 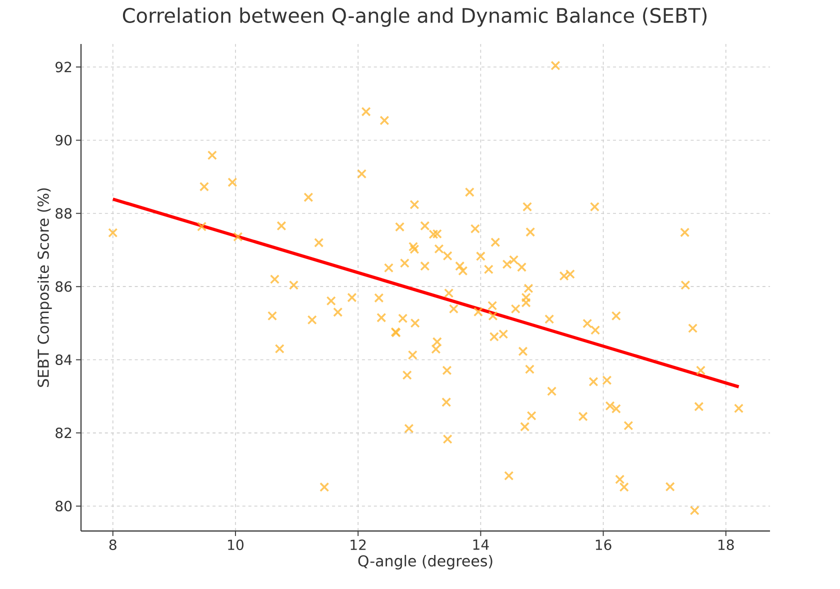 I want to click on y-tick-label: 84, so click(x=64, y=360).